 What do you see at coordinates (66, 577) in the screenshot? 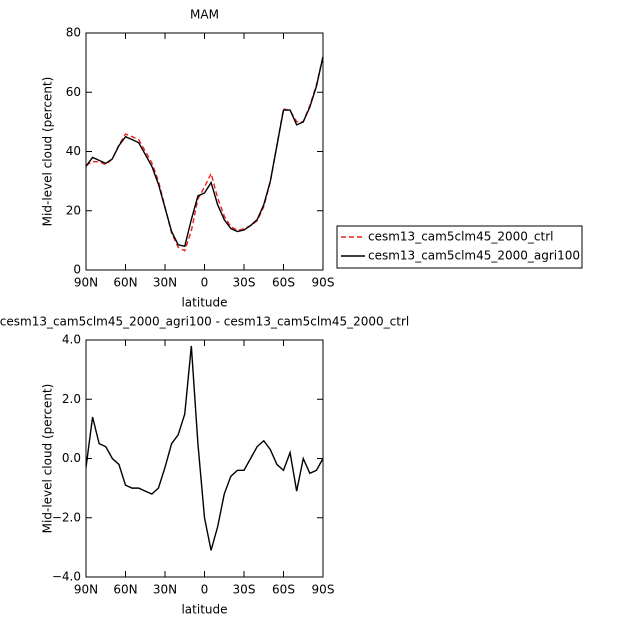
I see `y-tick-label: −4.0` at bounding box center [66, 577].